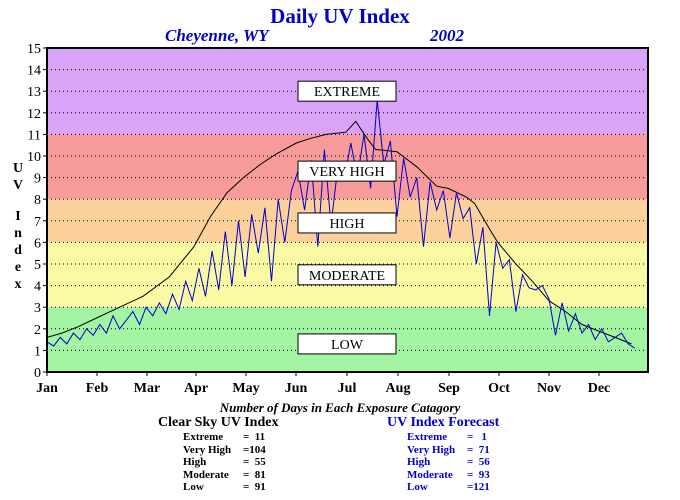 The width and height of the screenshot is (680, 500). Describe the element at coordinates (478, 462) in the screenshot. I see `count-value: = 56` at that location.